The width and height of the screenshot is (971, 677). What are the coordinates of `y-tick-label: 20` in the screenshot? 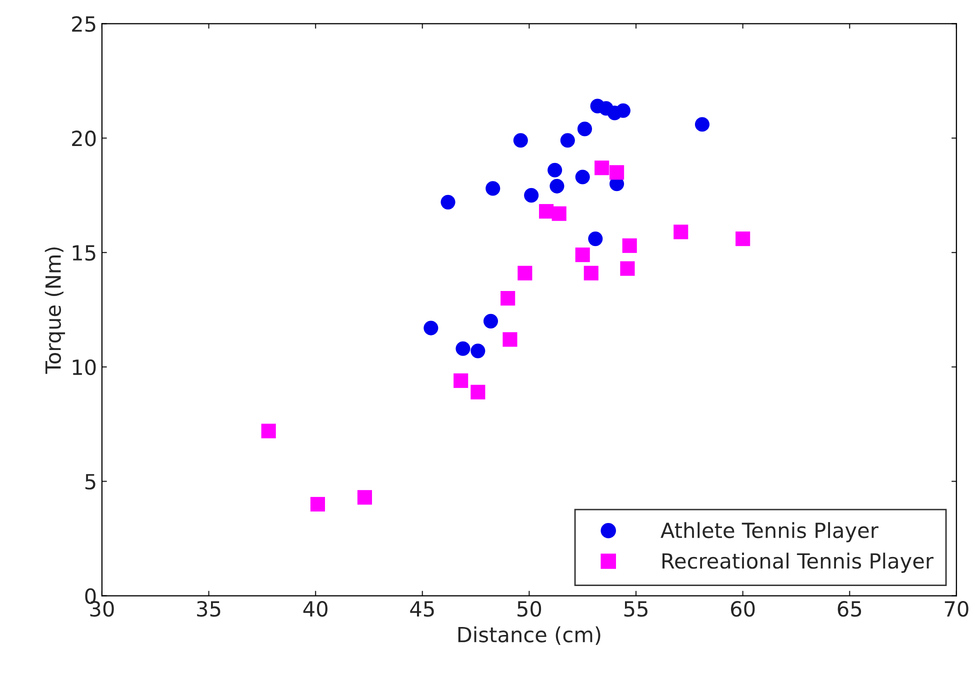 It's located at (84, 138).